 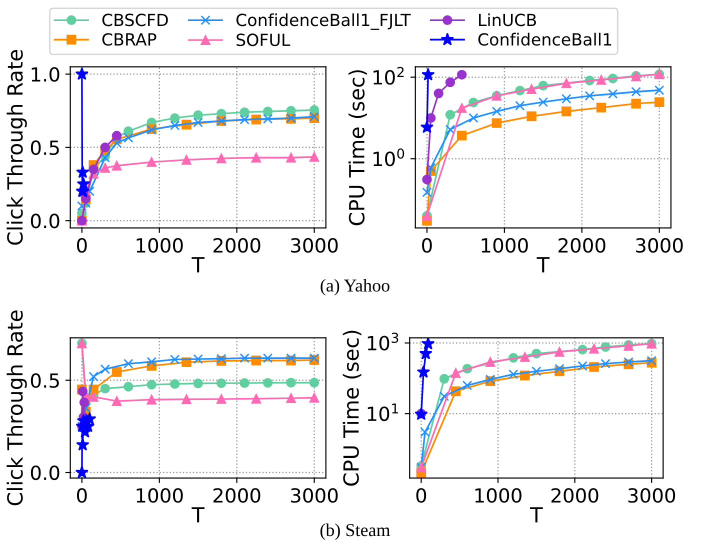 I want to click on text: (a) Yahoo, so click(x=355, y=287).